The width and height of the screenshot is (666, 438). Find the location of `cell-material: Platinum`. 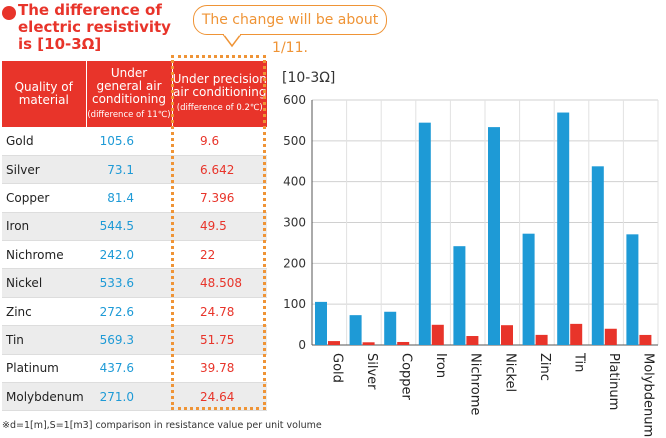

cell-material: Platinum is located at coordinates (44, 369).